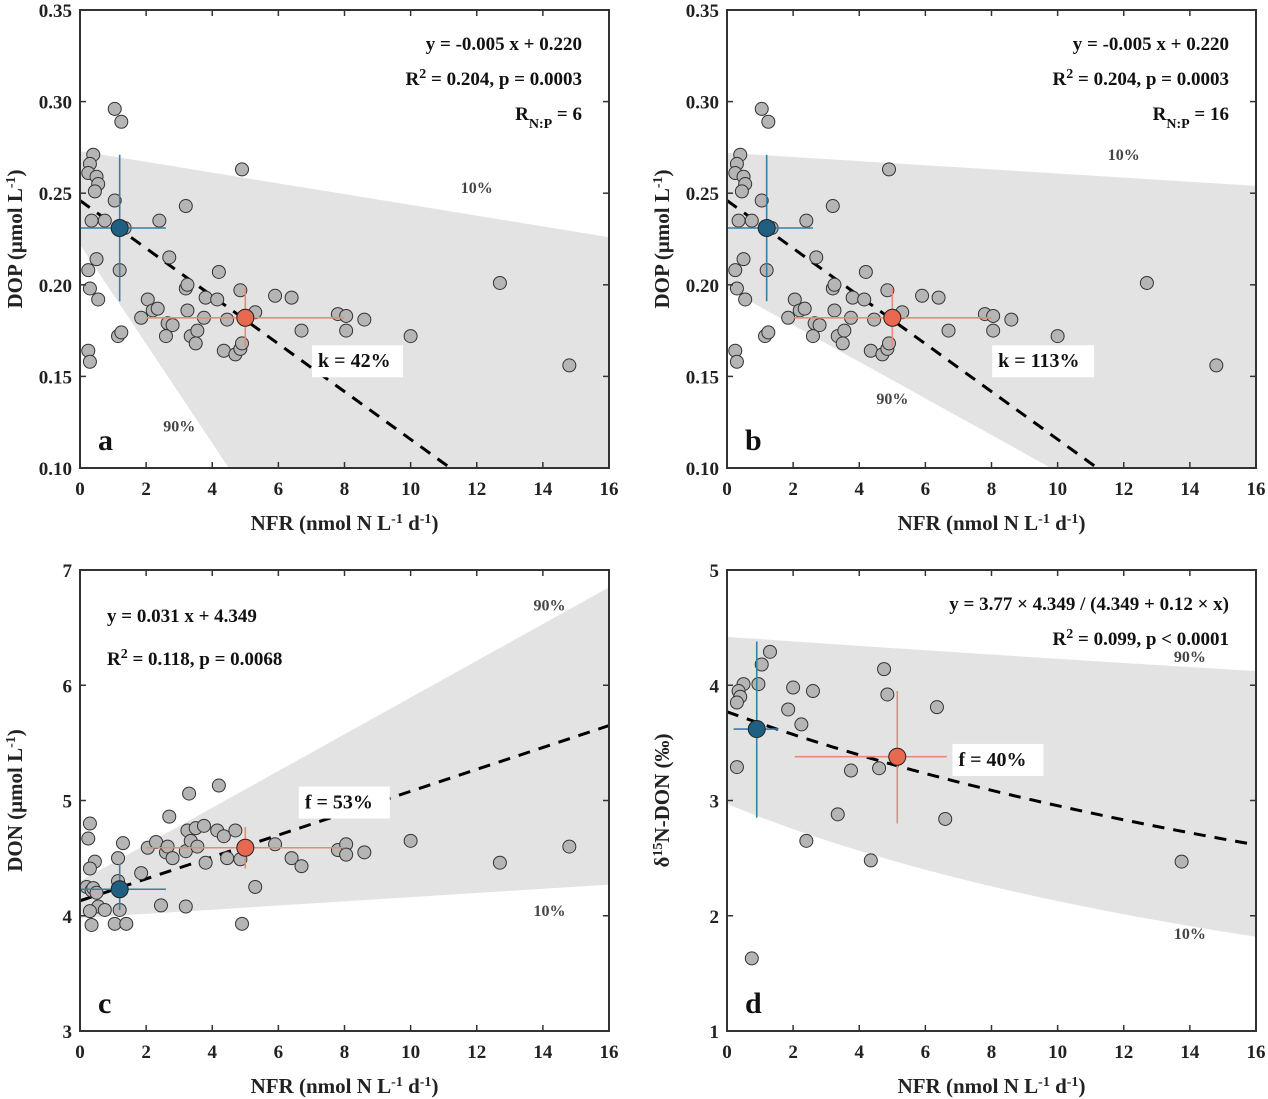 This screenshot has height=1099, width=1268. Describe the element at coordinates (992, 760) in the screenshot. I see `ratio-label: f = 40%` at that location.